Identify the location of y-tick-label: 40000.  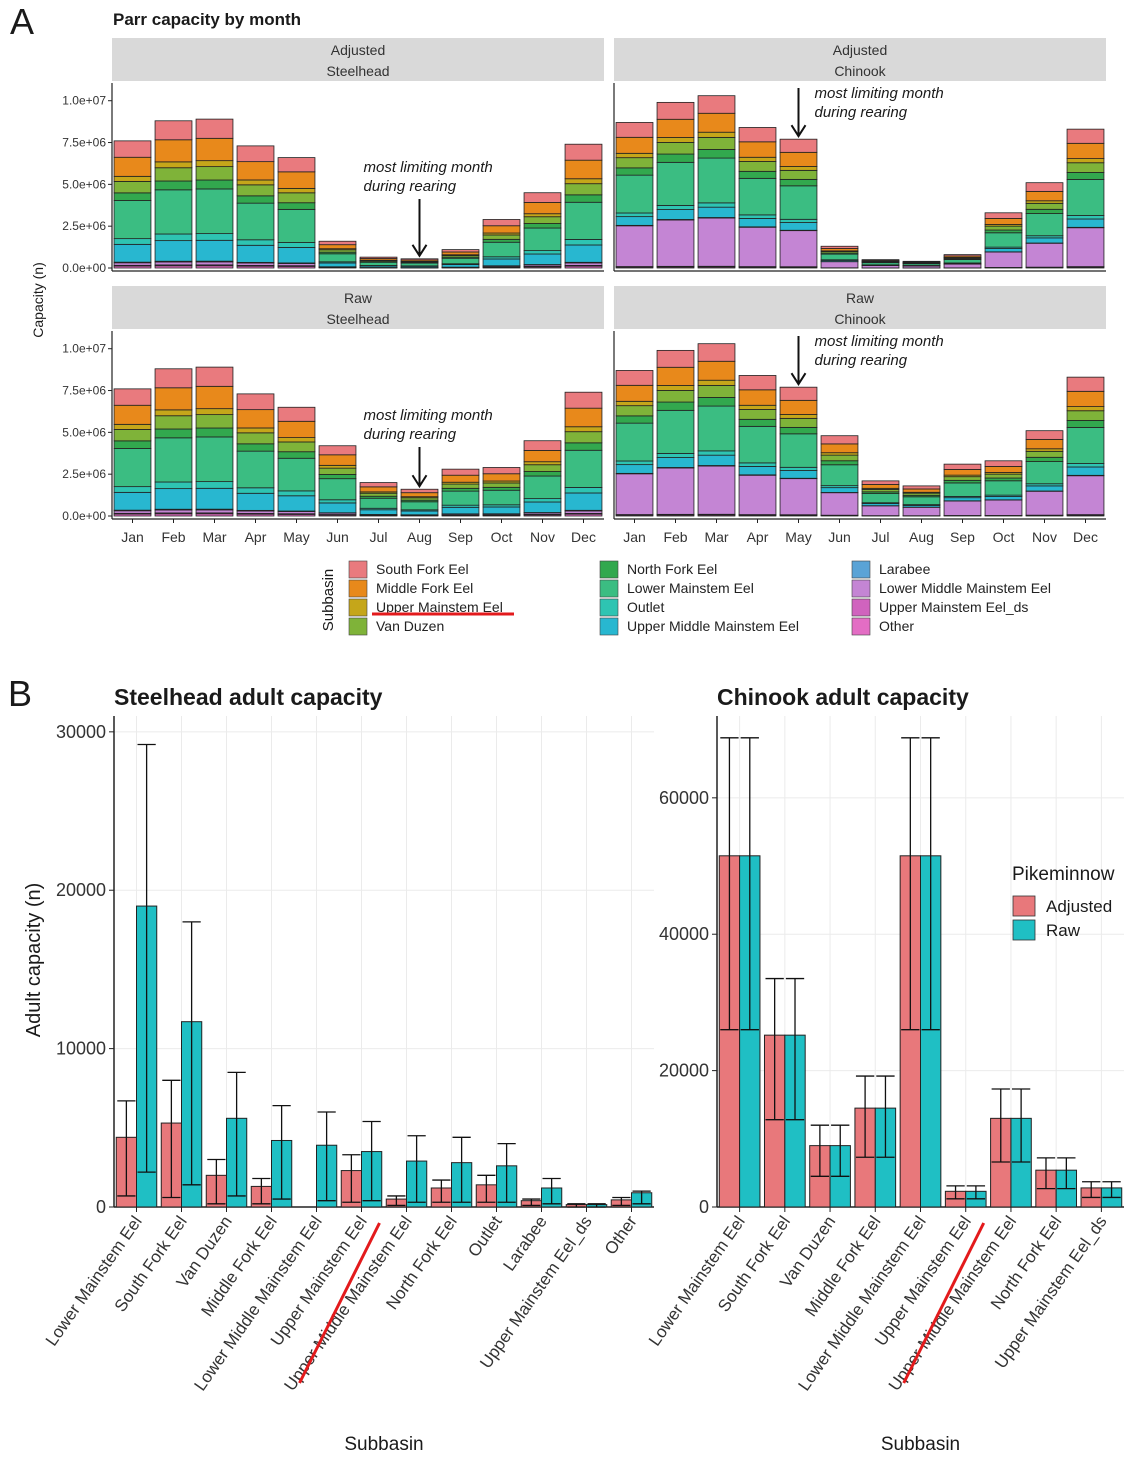
(684, 934).